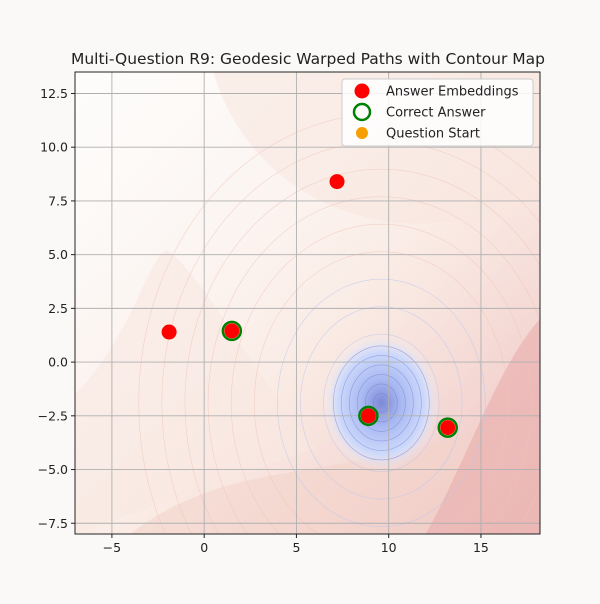 The width and height of the screenshot is (600, 604). I want to click on legend-correct-label: Correct Answer, so click(436, 113).